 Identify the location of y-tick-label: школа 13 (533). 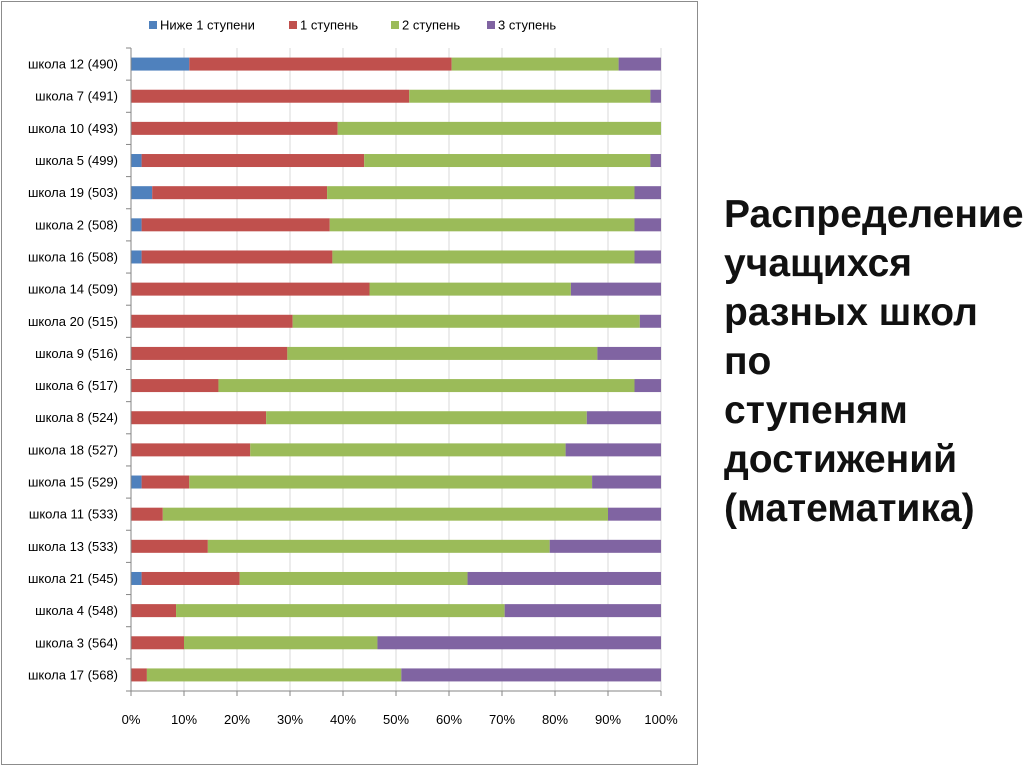
(73, 546).